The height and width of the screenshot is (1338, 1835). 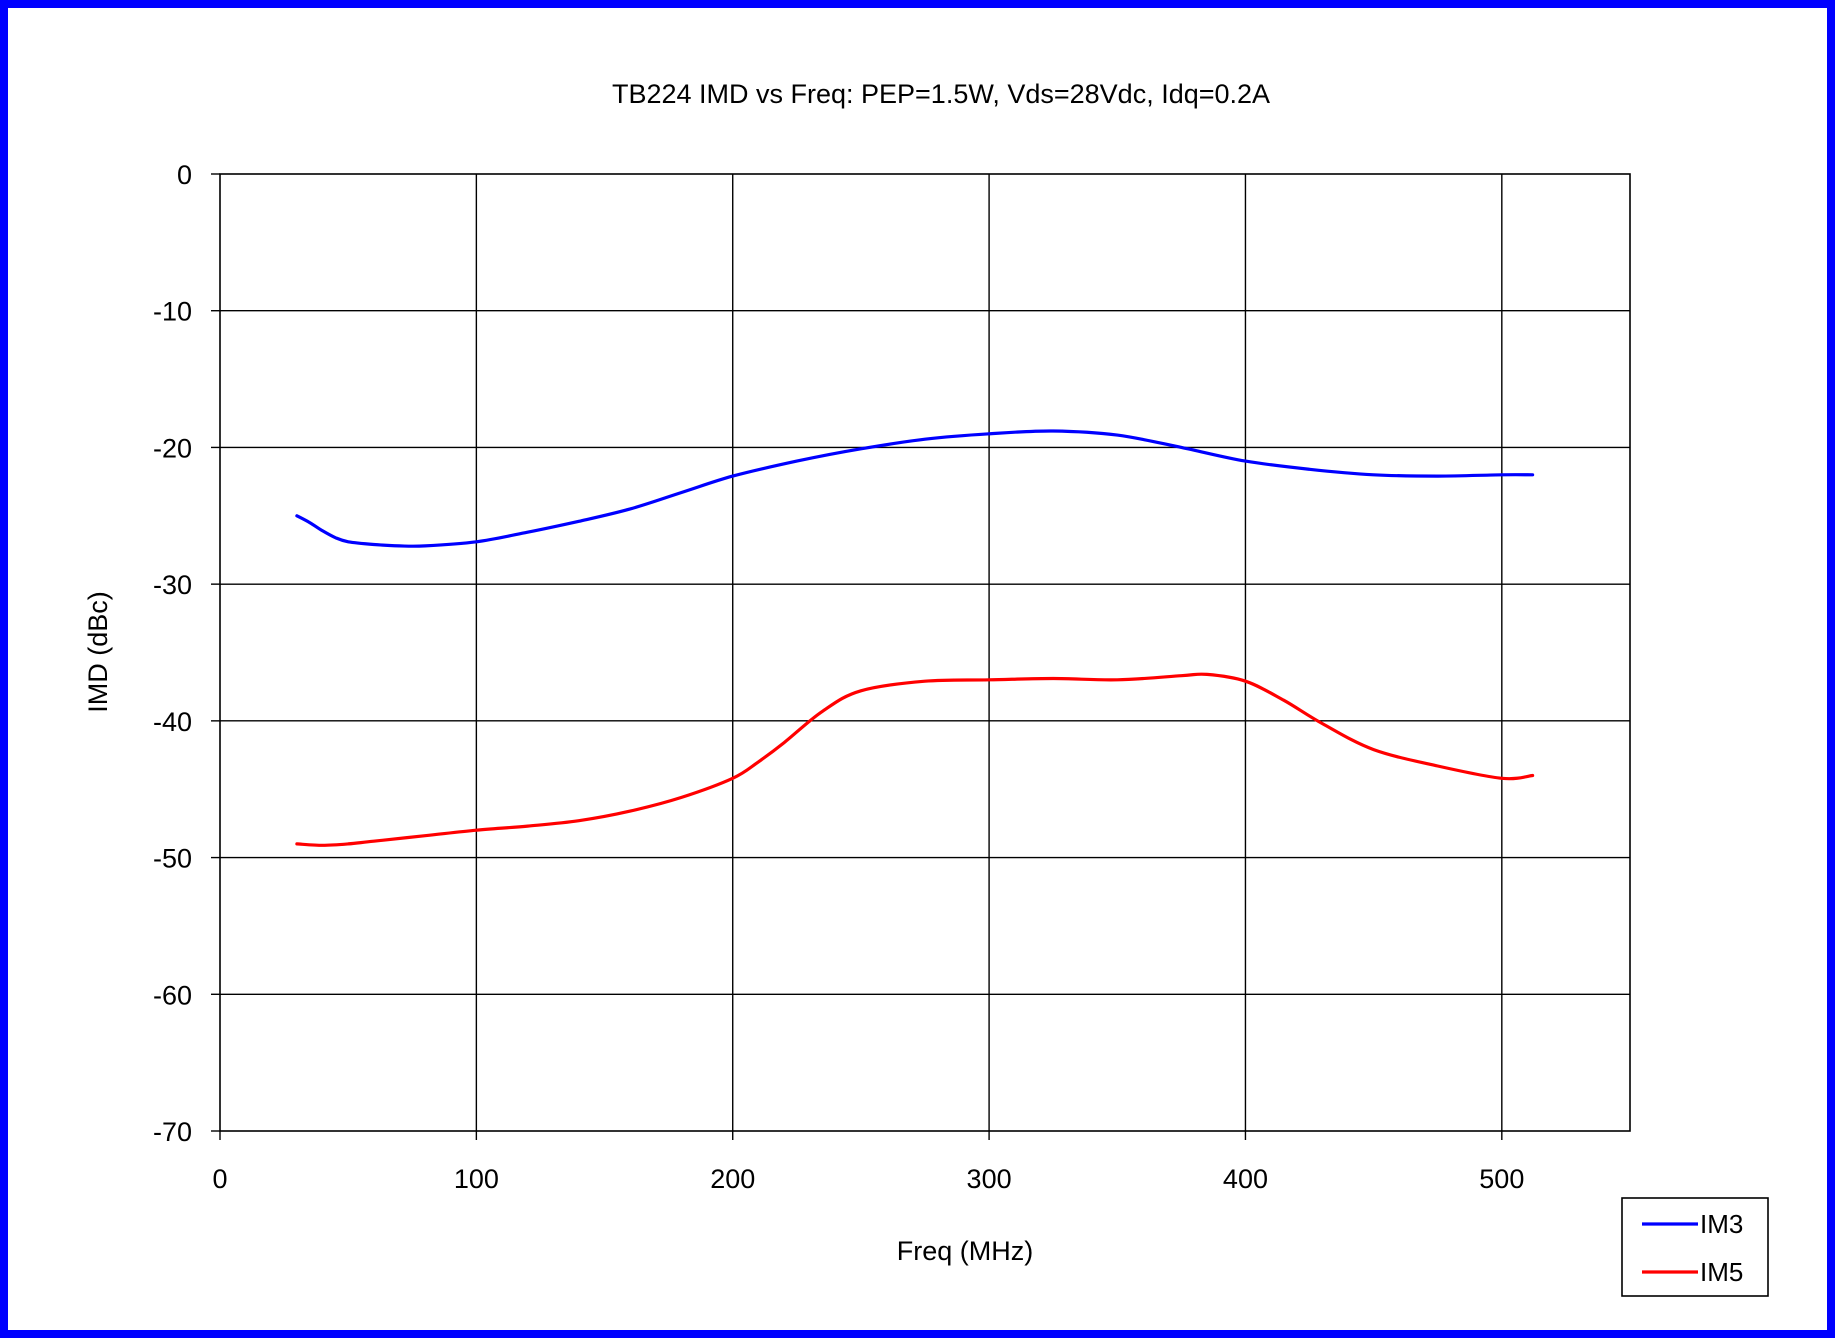 I want to click on x-tick-label: 500, so click(x=1501, y=1179).